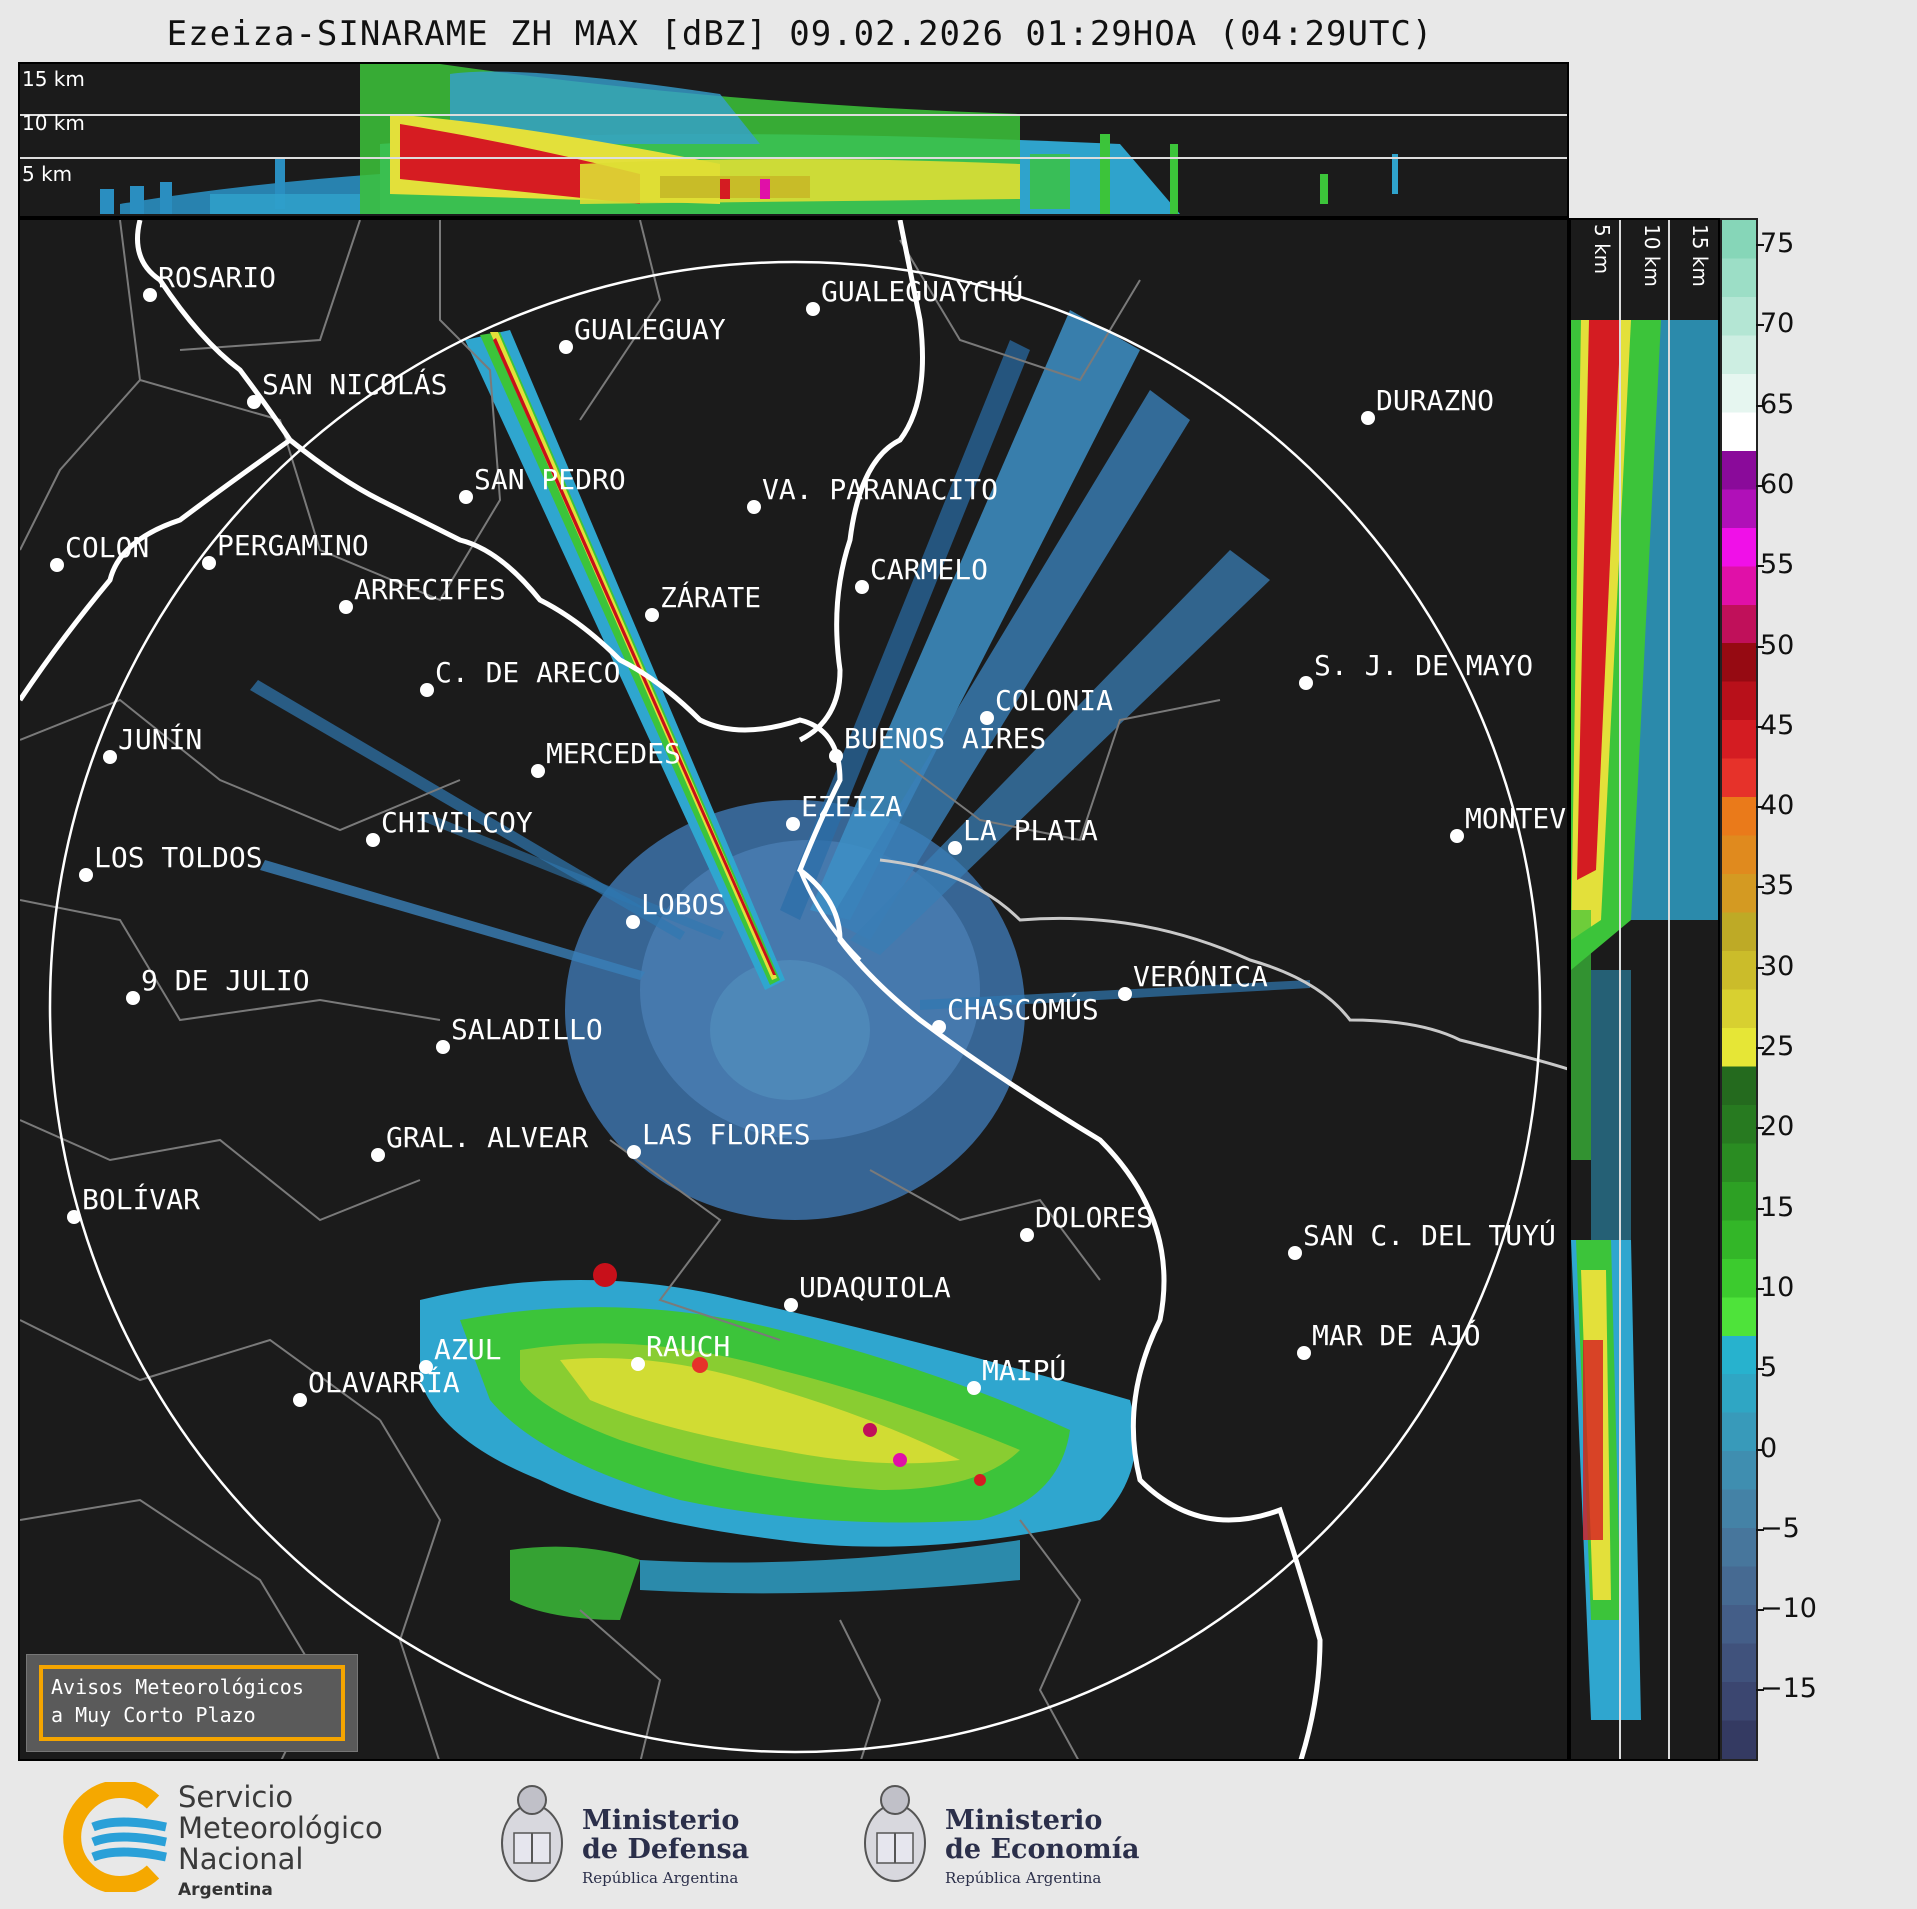 The height and width of the screenshot is (1909, 1917). I want to click on colorbar-tick-label: 75, so click(1775, 243).